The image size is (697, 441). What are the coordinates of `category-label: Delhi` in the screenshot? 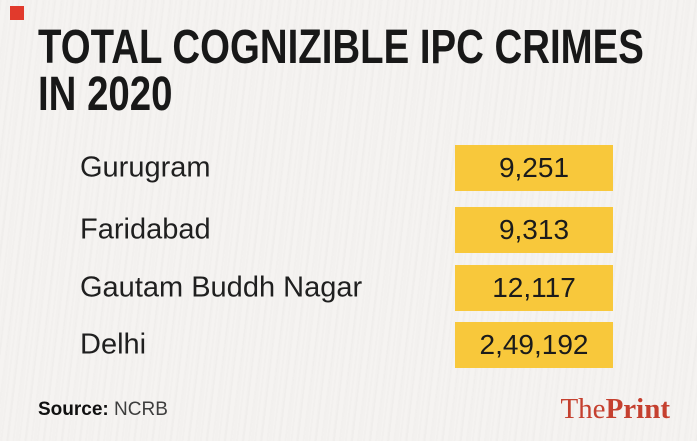 It's located at (113, 344).